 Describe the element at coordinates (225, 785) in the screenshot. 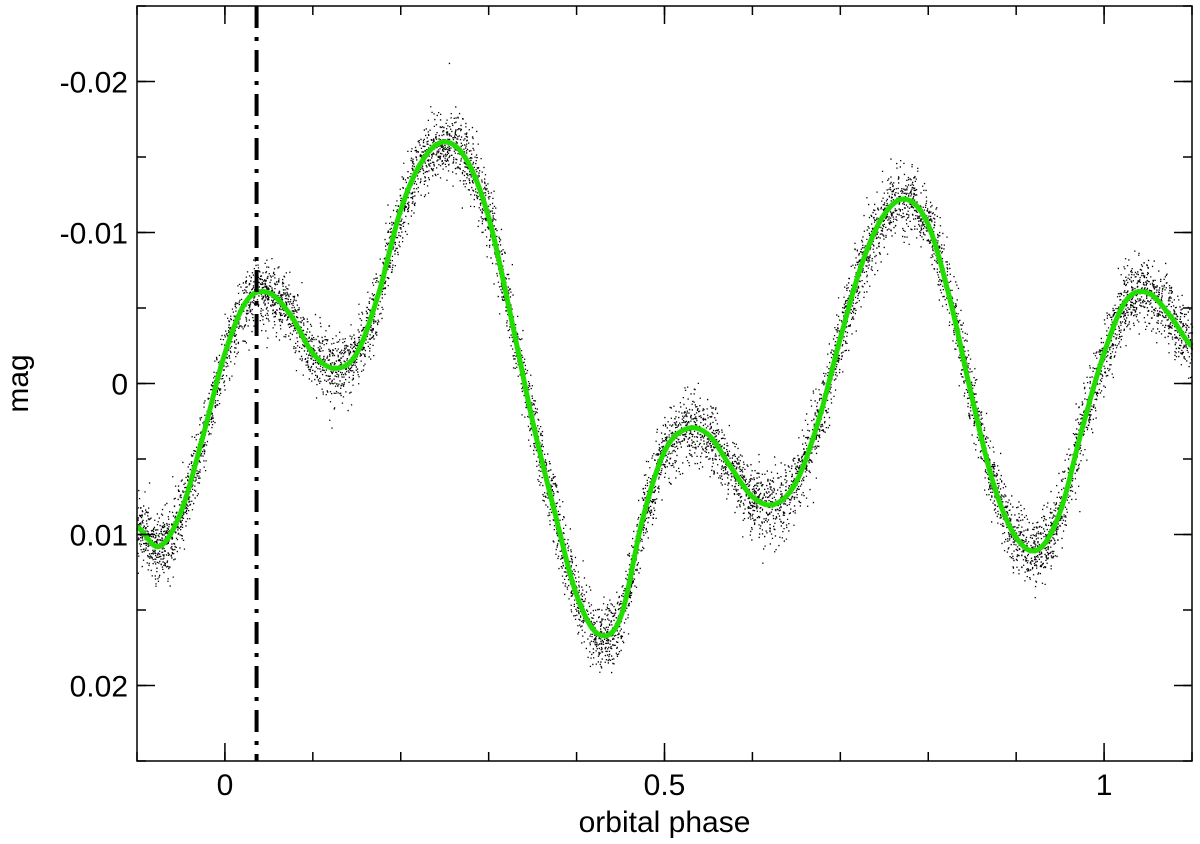

I see `x-tick-label: 0` at that location.